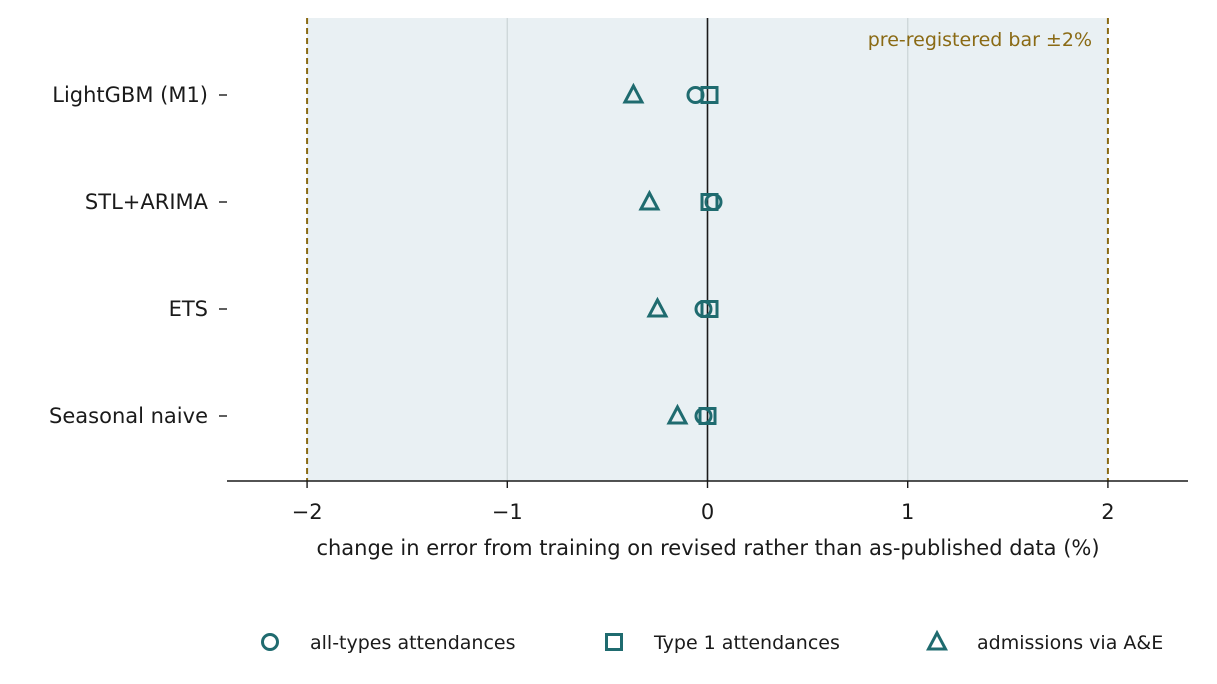  What do you see at coordinates (507, 512) in the screenshot?
I see `x-tick-label: −1` at bounding box center [507, 512].